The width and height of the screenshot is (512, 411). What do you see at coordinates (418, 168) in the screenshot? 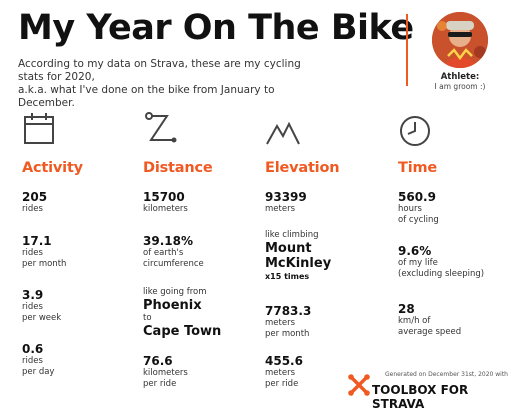
I see `time-heading: Time` at bounding box center [418, 168].